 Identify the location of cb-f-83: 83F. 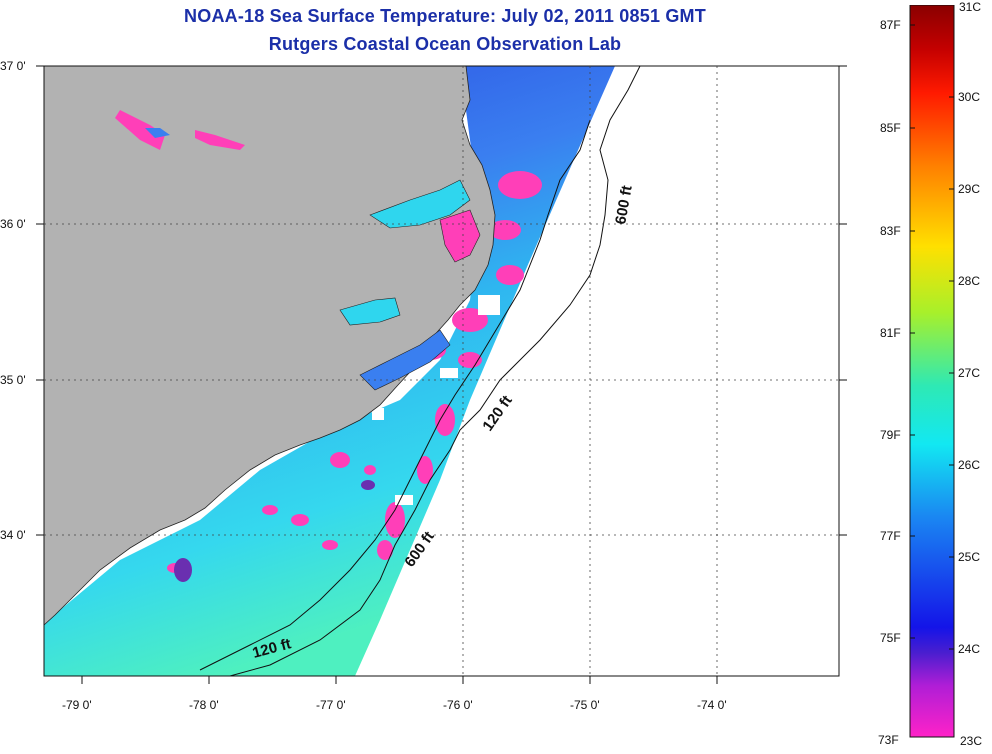
(890, 231).